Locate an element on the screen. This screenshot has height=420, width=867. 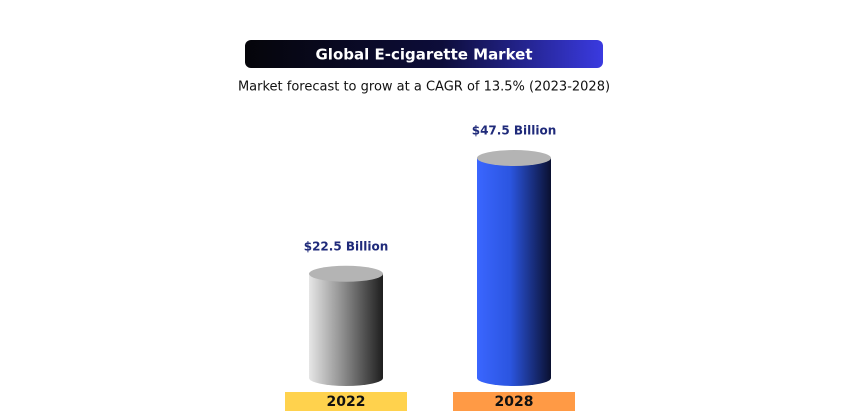
value-label: $22.5 Billion is located at coordinates (346, 246).